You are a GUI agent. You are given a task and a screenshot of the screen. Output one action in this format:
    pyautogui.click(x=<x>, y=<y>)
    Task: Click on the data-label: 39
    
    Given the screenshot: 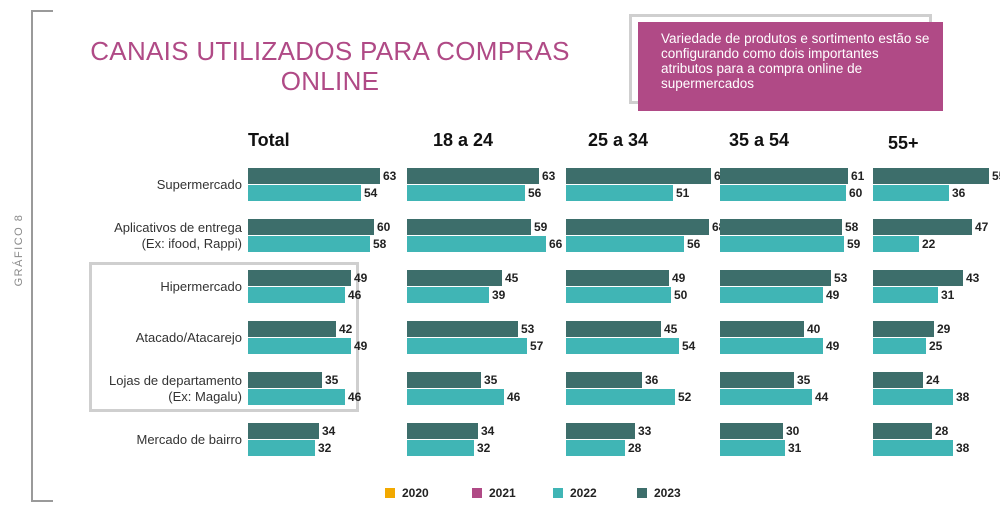 What is the action you would take?
    pyautogui.click(x=499, y=295)
    